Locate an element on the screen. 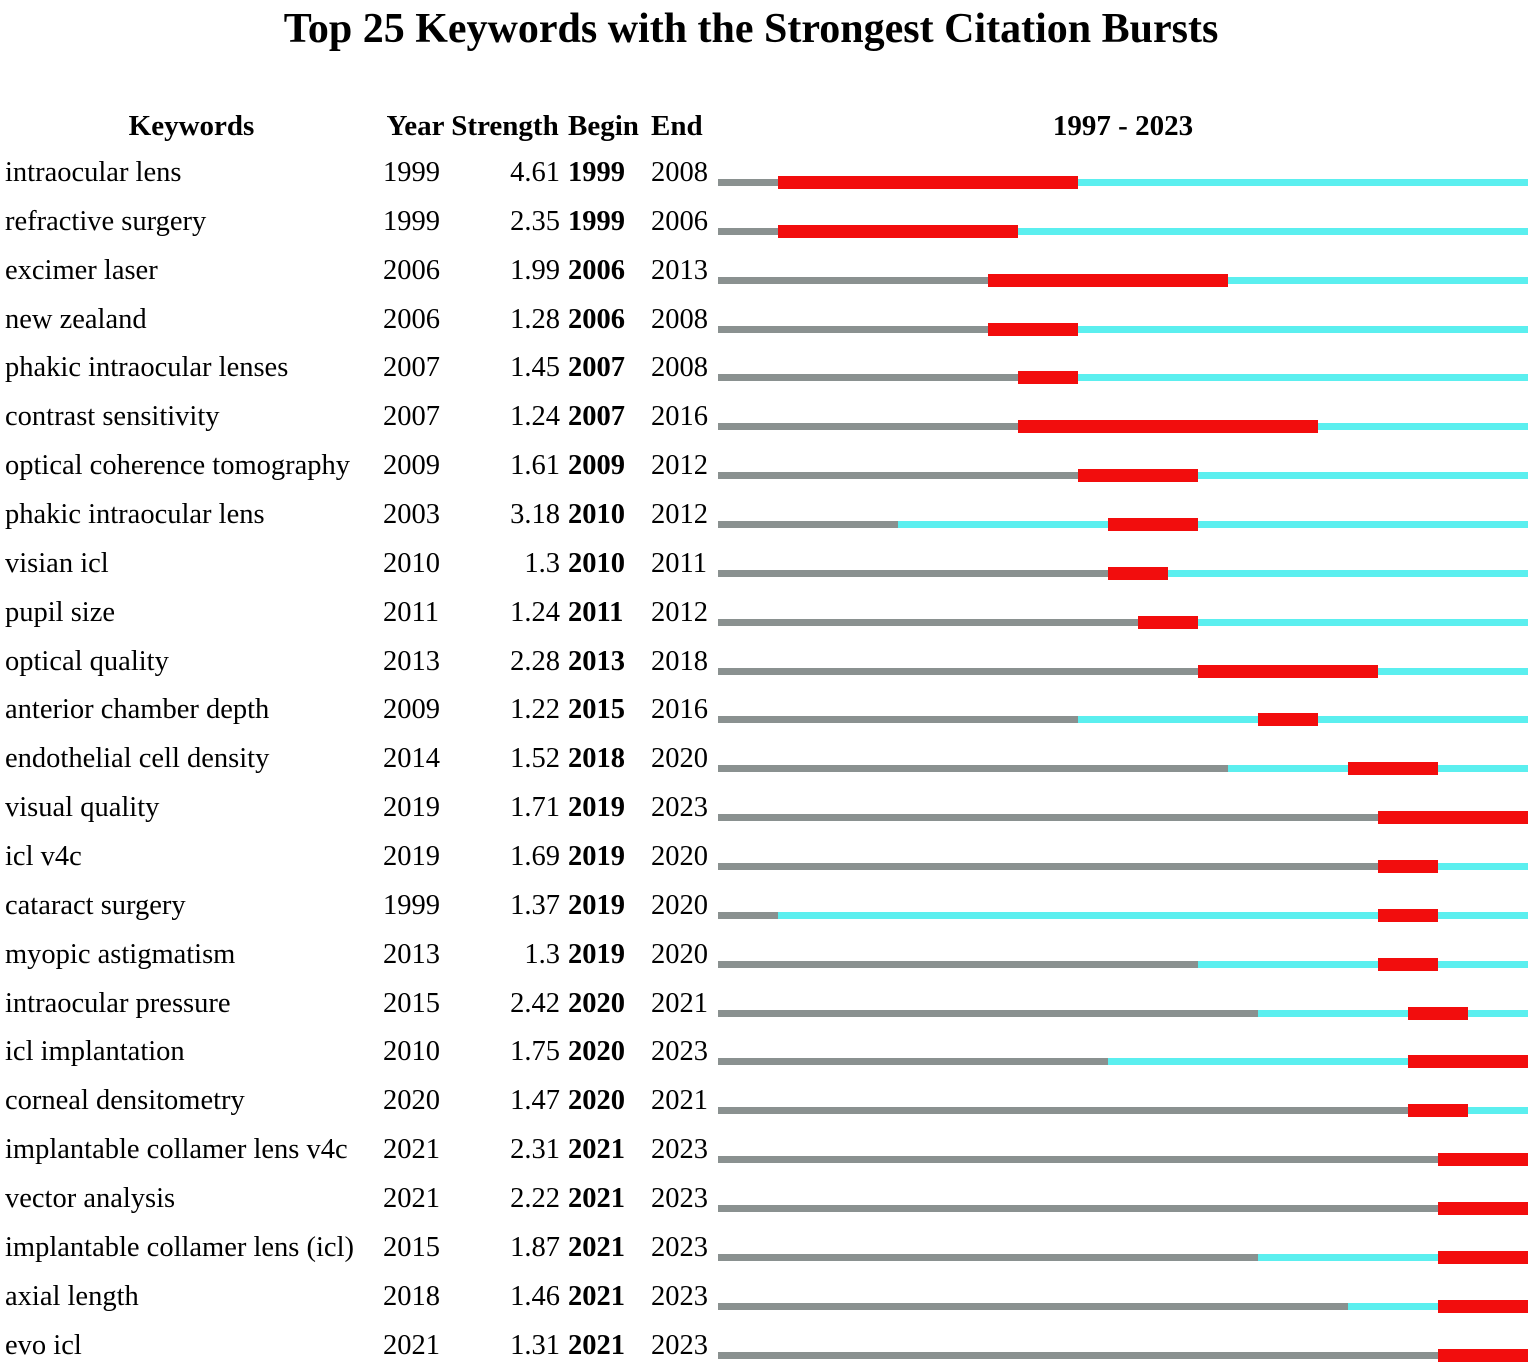 Image resolution: width=1535 pixels, height=1371 pixels. keyword-cell: visian icl is located at coordinates (57, 563).